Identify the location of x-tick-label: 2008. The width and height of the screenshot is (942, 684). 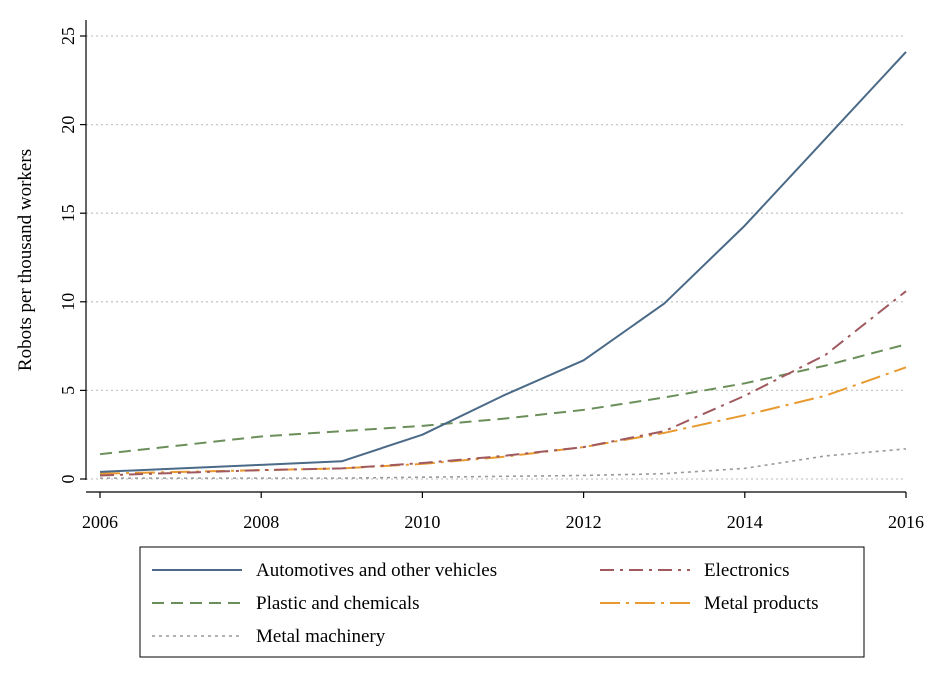
(261, 522).